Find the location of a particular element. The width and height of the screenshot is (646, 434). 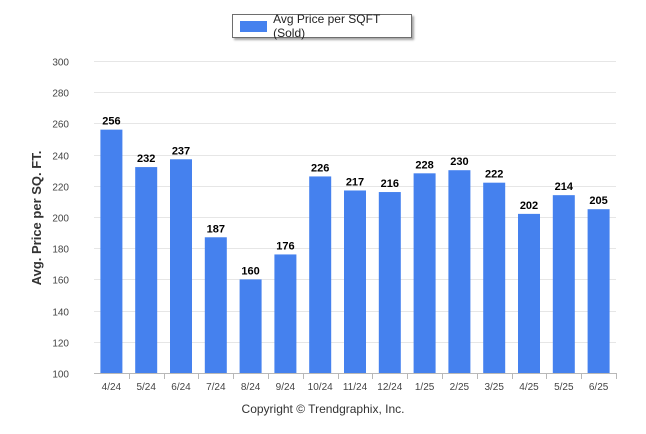

x-tick-label: 5/24 is located at coordinates (146, 387).